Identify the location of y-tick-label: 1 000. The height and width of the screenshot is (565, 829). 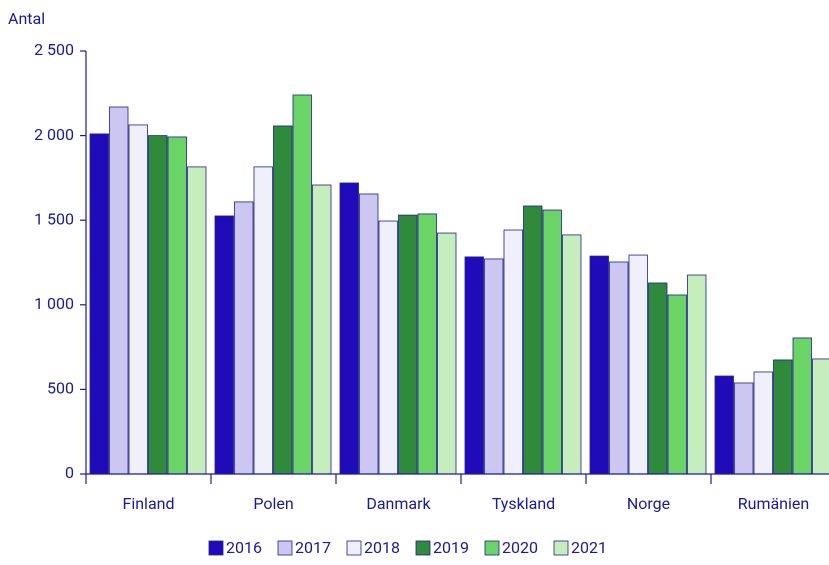
(54, 303).